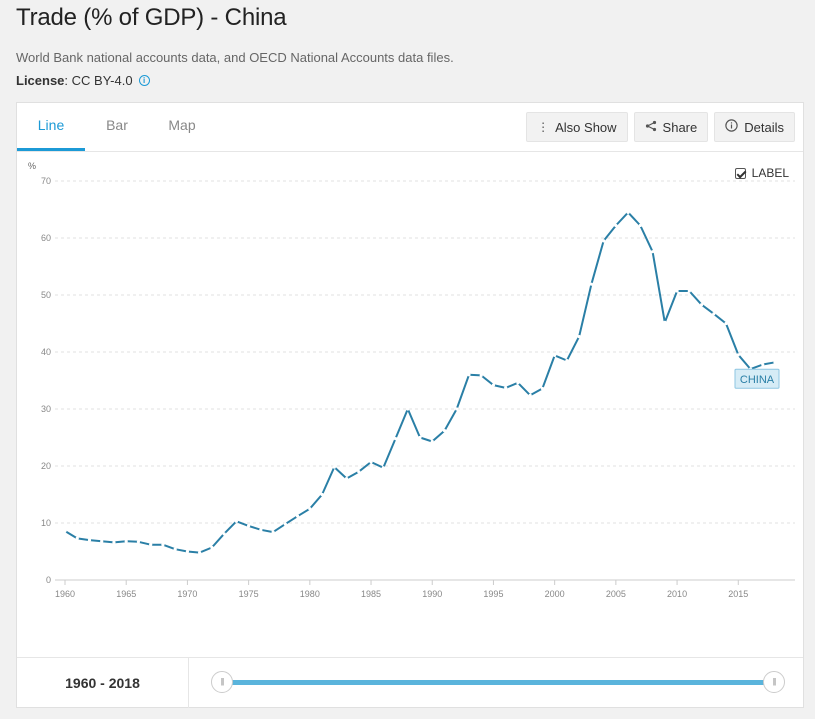 Image resolution: width=815 pixels, height=719 pixels. I want to click on y-tick-label: 20, so click(46, 466).